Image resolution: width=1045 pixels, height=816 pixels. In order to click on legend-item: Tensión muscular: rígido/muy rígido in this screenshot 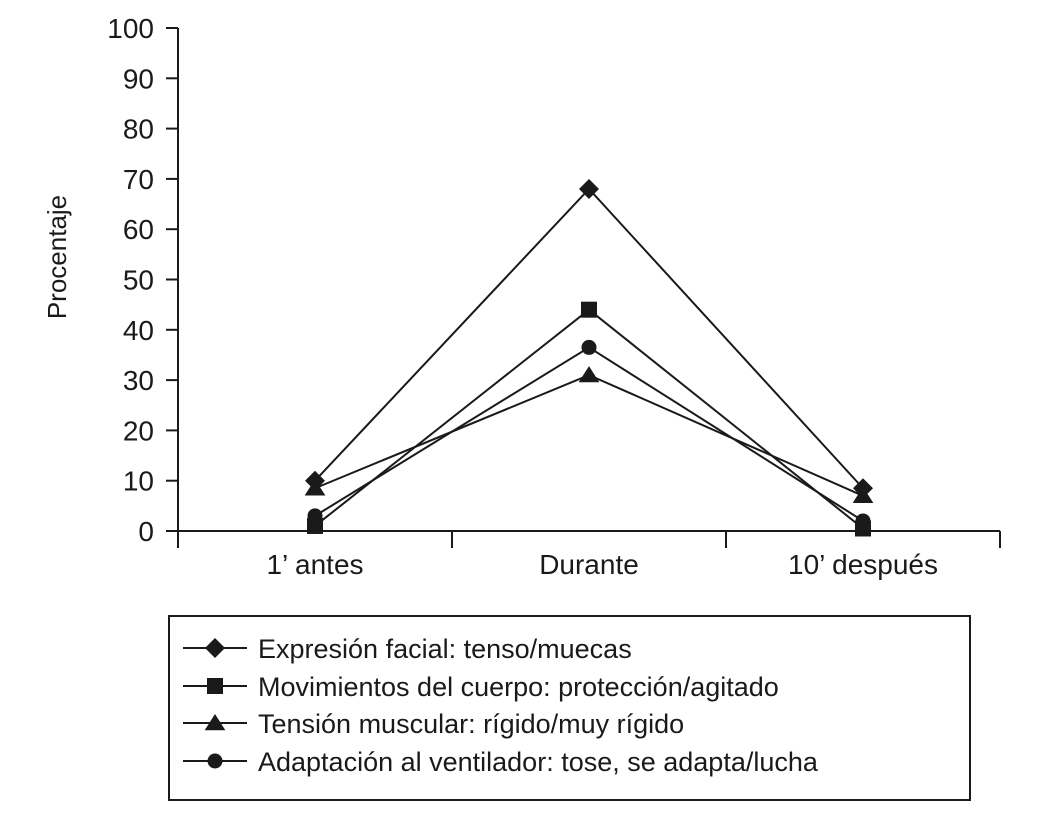, I will do `click(433, 724)`.